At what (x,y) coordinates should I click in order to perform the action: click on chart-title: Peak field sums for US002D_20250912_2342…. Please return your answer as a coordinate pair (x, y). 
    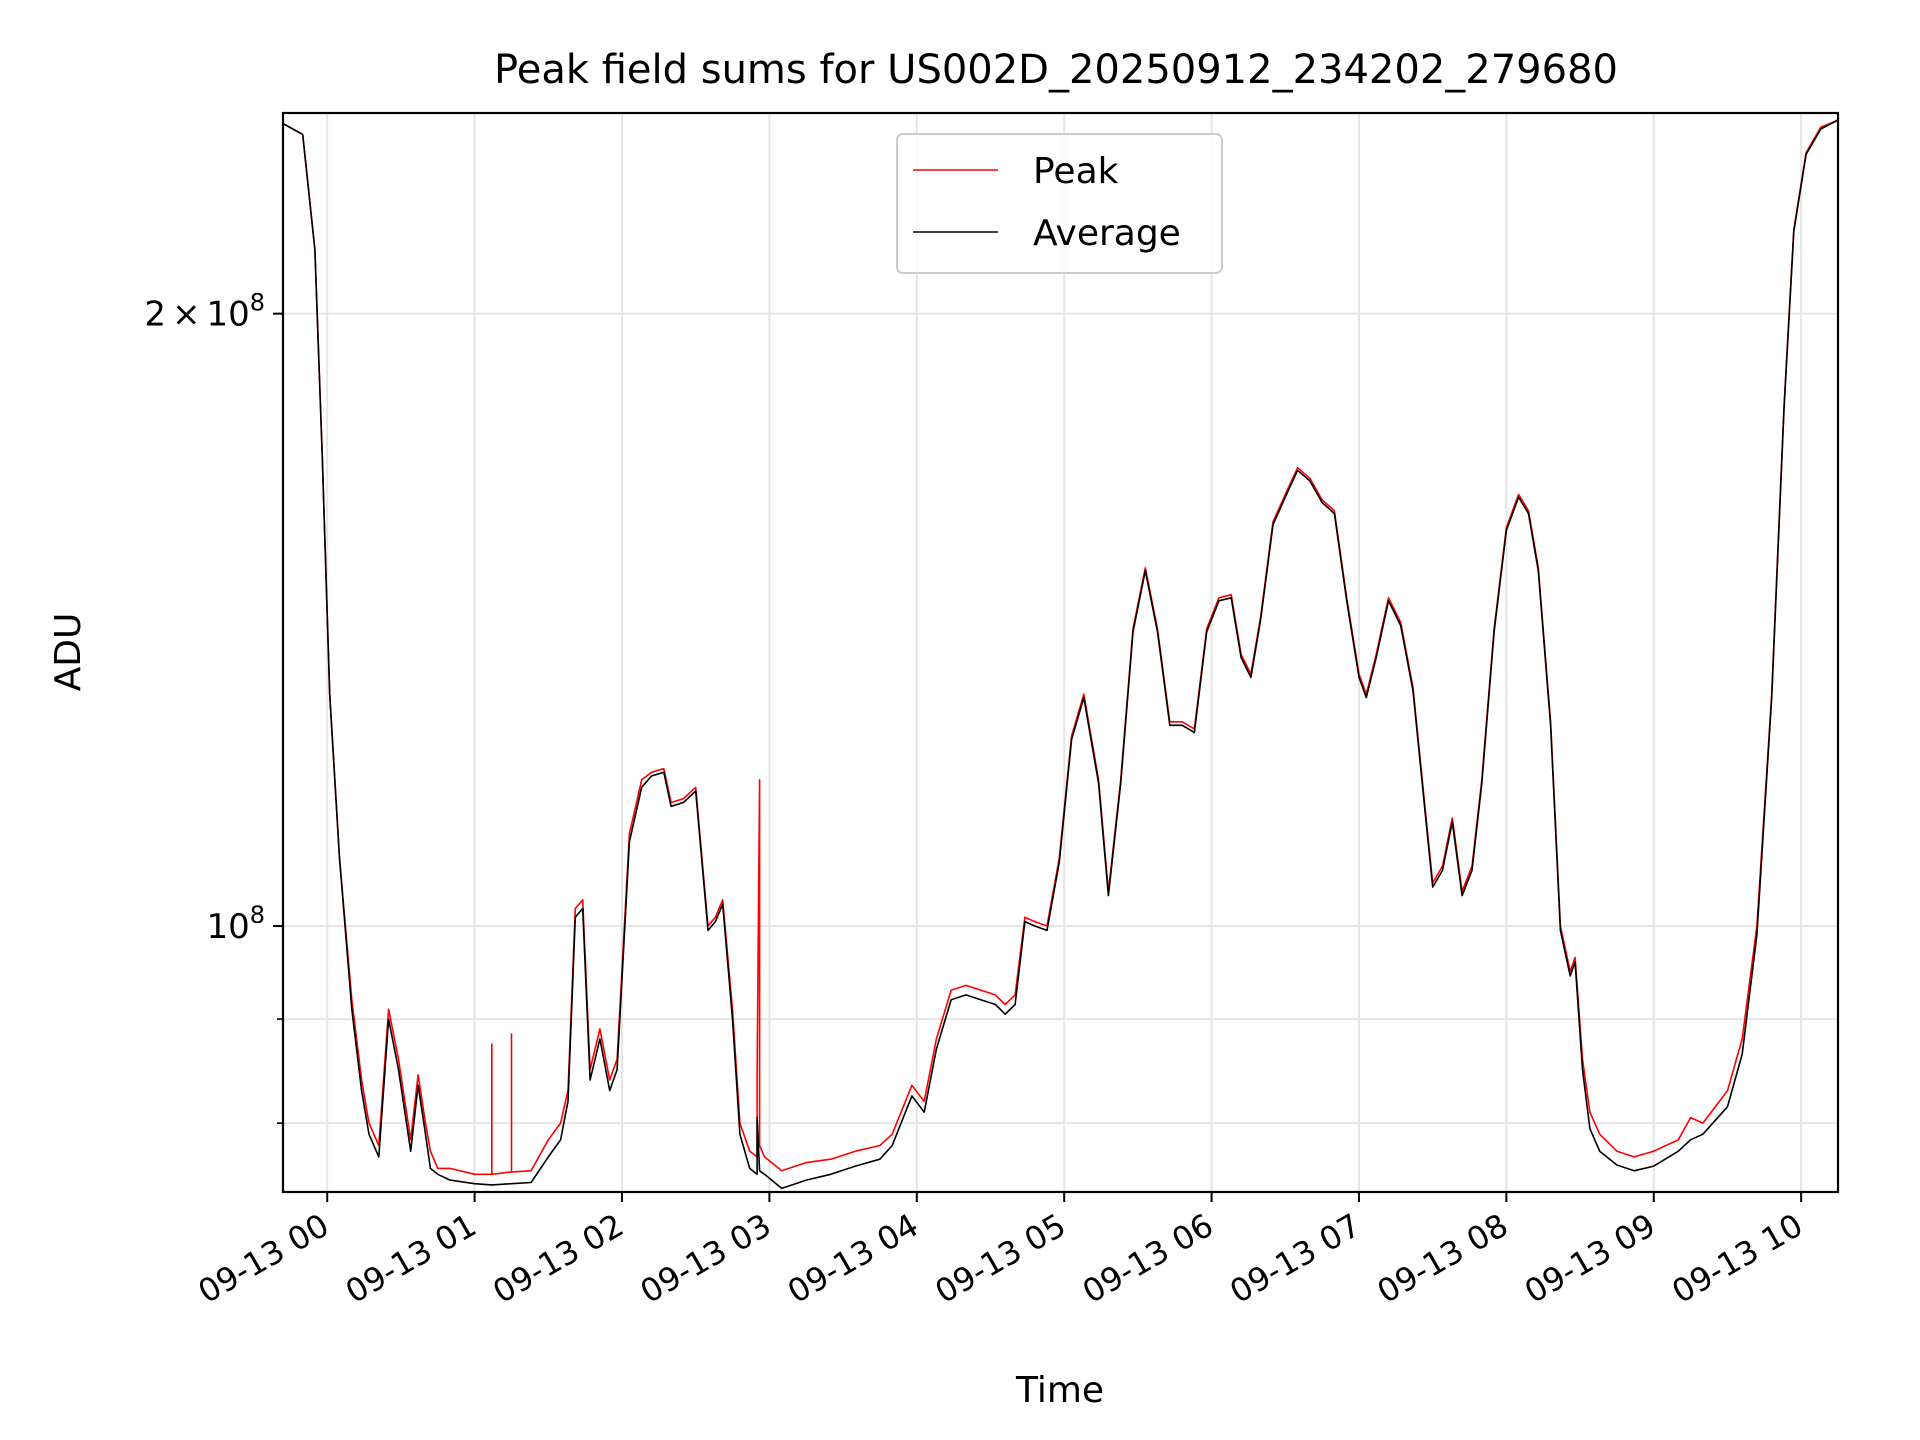
    Looking at the image, I should click on (1056, 70).